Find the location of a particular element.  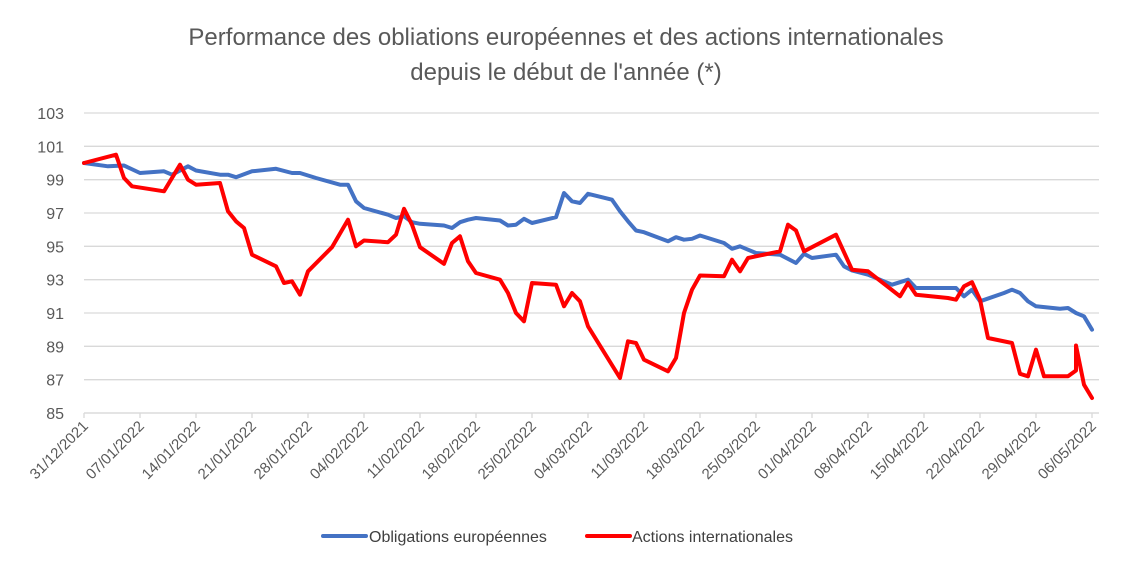

x-tick-label: 04/03/2022 is located at coordinates (563, 450).